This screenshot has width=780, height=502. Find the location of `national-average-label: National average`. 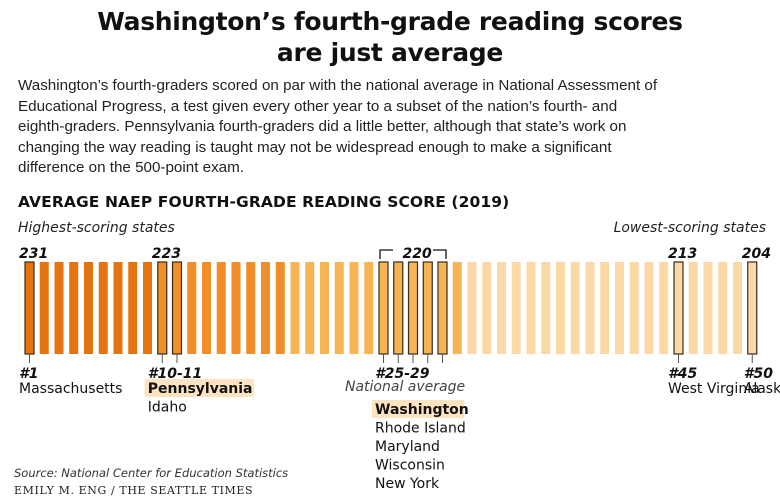

national-average-label: National average is located at coordinates (405, 387).